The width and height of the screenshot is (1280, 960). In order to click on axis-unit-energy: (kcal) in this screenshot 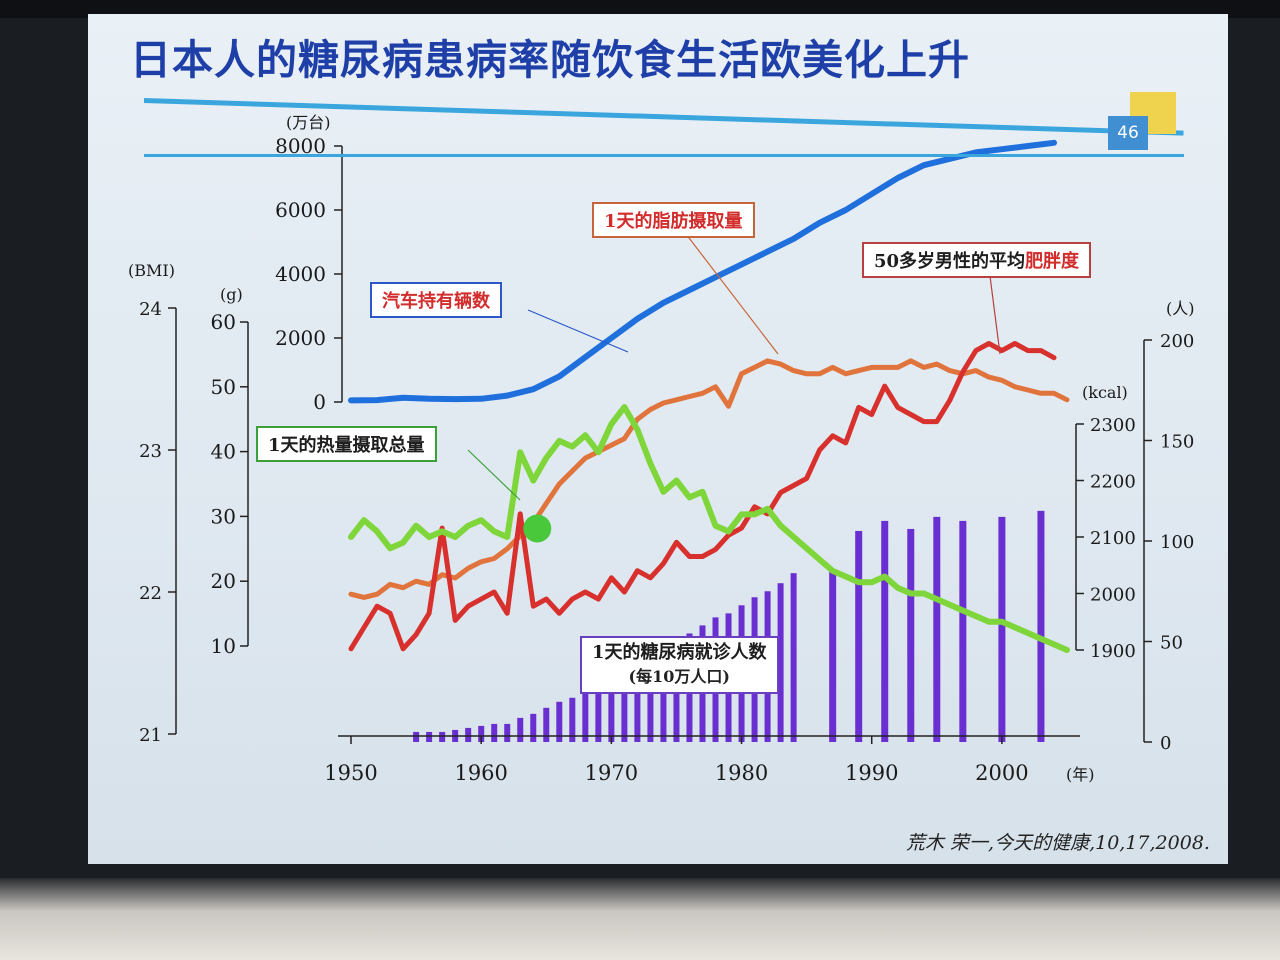, I will do `click(1105, 392)`.